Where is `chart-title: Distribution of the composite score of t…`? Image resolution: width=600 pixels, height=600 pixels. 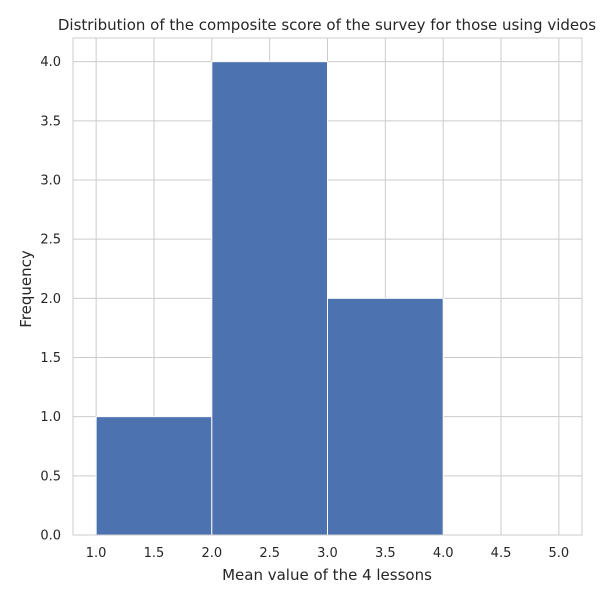
chart-title: Distribution of the composite score of t… is located at coordinates (327, 25).